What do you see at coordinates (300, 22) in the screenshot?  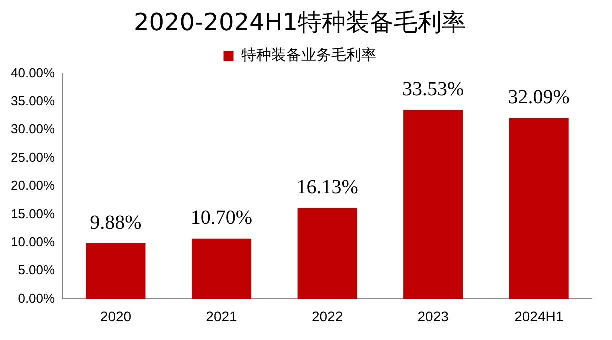 I see `chart-title: 2020-2024H1特种装备毛利率` at bounding box center [300, 22].